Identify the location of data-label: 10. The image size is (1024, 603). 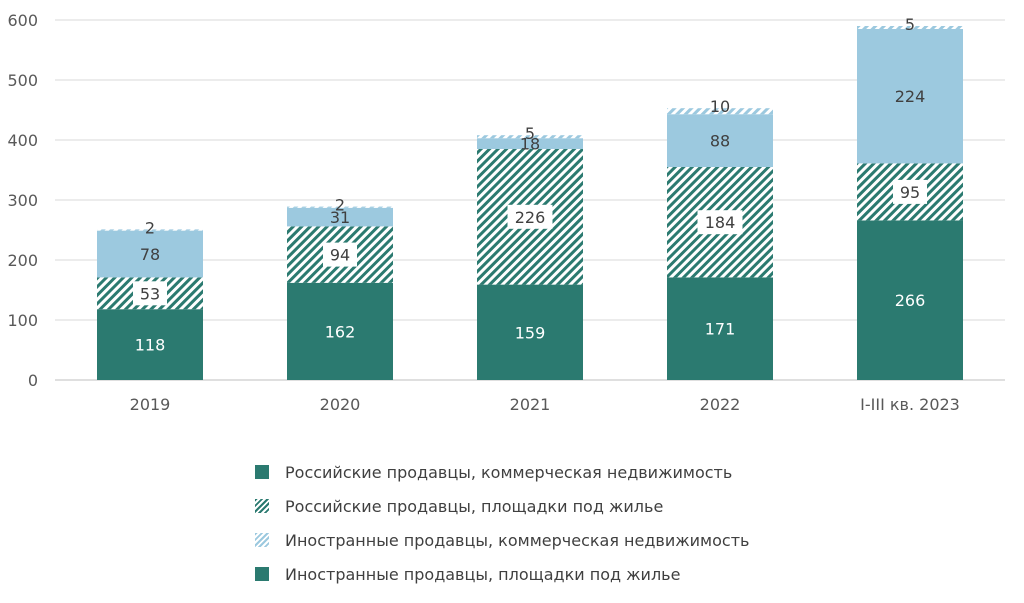
(720, 106).